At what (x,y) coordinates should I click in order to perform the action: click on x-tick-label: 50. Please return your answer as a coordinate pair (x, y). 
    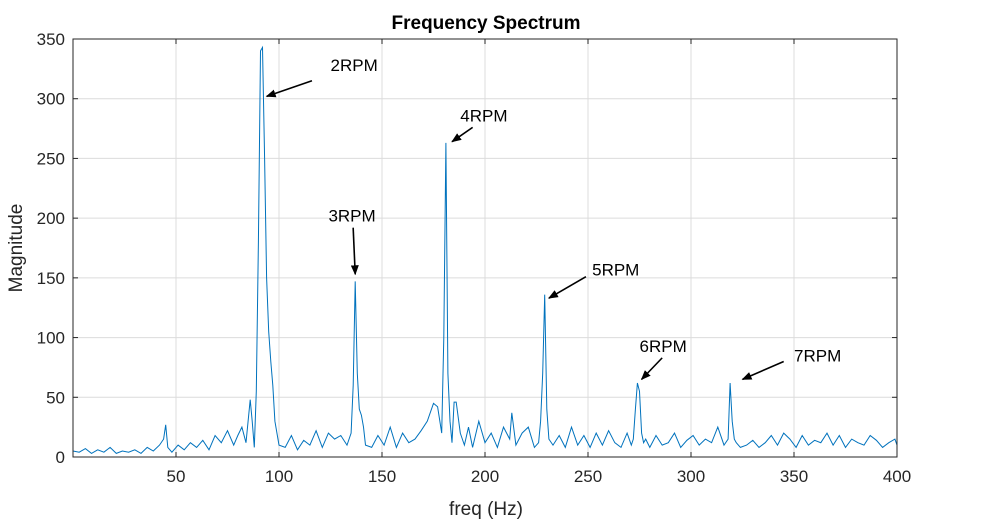
    Looking at the image, I should click on (176, 476).